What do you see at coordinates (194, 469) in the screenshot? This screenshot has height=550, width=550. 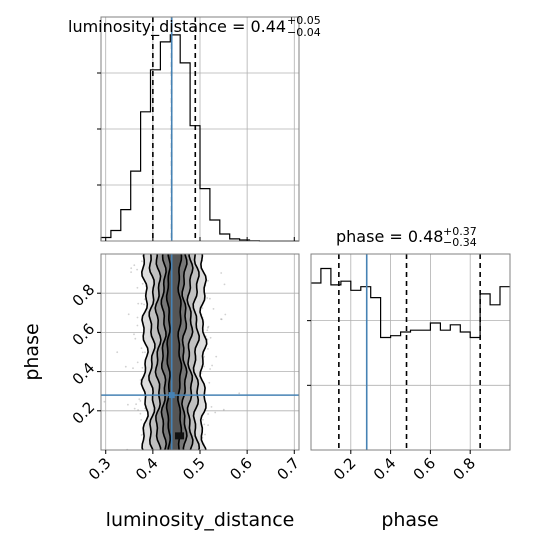 I see `xticklabel-luminosity-distance-2: 0.5` at bounding box center [194, 469].